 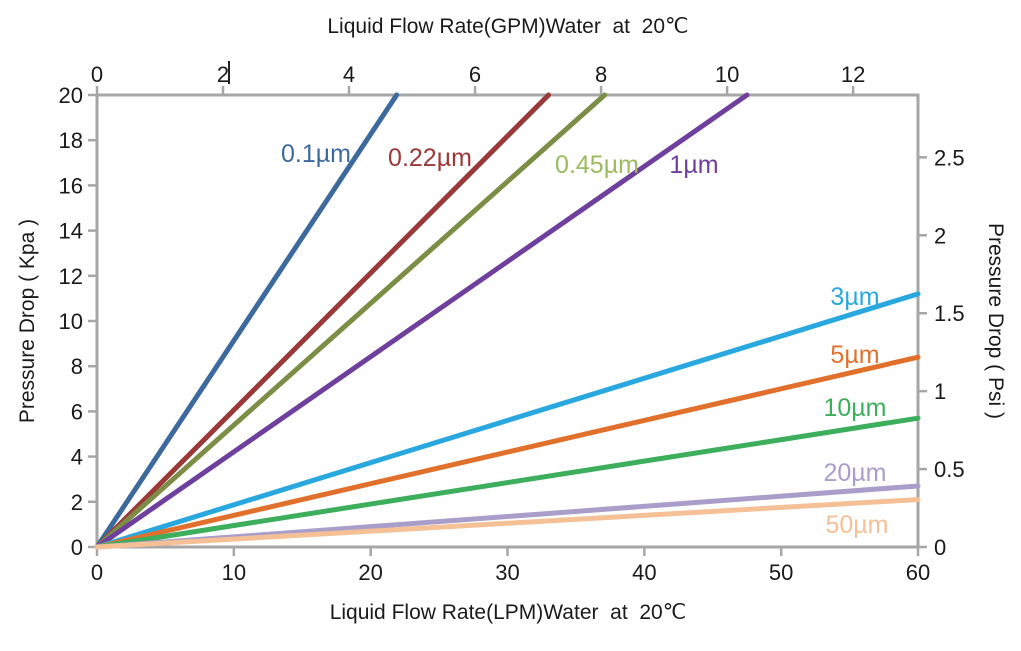 I want to click on left-tick-label: 14, so click(x=71, y=231).